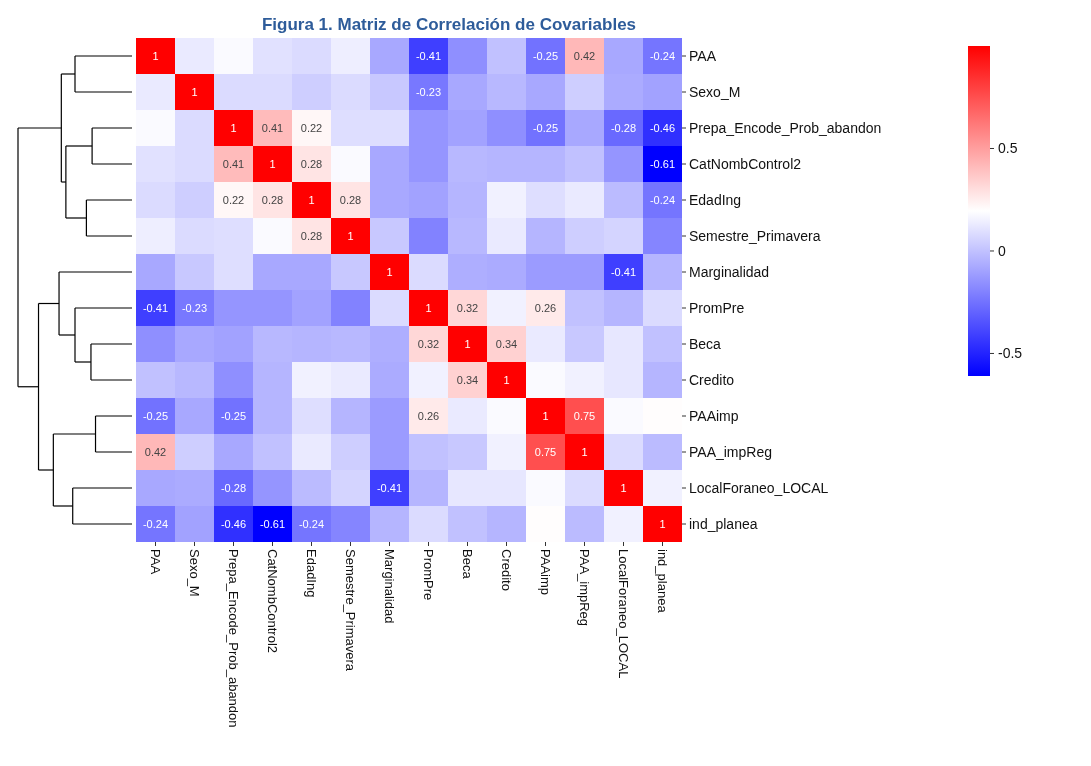  I want to click on x-tick-label: PAA_impReg, so click(584, 588).